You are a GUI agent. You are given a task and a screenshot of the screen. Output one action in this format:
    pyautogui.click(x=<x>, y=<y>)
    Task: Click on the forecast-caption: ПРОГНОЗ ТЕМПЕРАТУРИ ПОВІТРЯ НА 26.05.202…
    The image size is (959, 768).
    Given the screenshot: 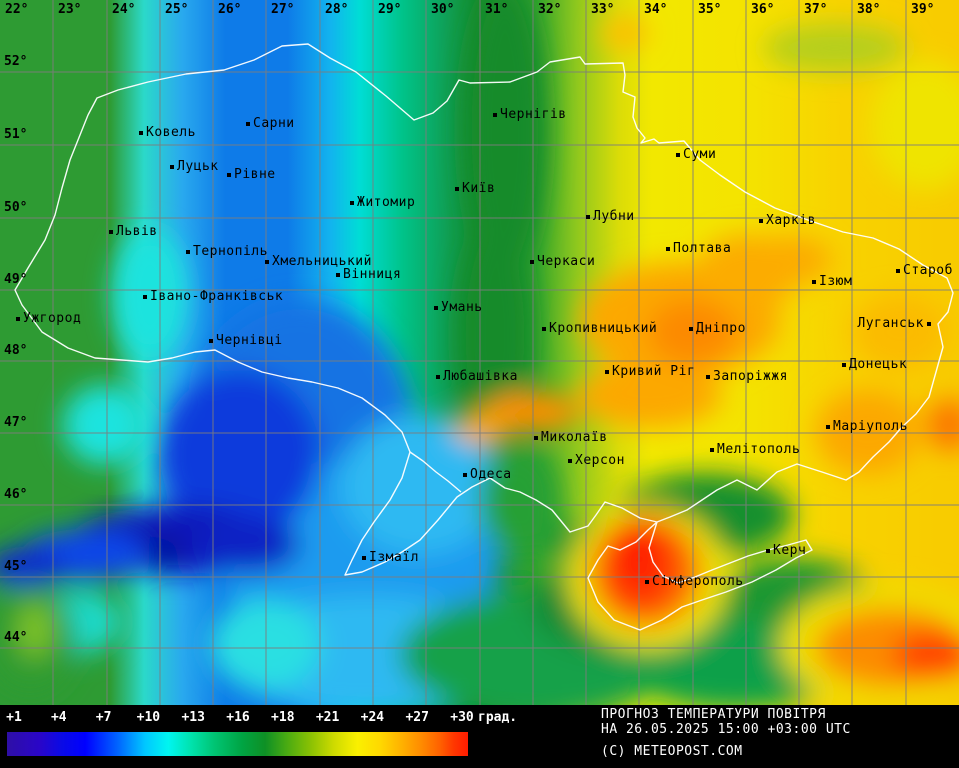 What is the action you would take?
    pyautogui.click(x=726, y=733)
    